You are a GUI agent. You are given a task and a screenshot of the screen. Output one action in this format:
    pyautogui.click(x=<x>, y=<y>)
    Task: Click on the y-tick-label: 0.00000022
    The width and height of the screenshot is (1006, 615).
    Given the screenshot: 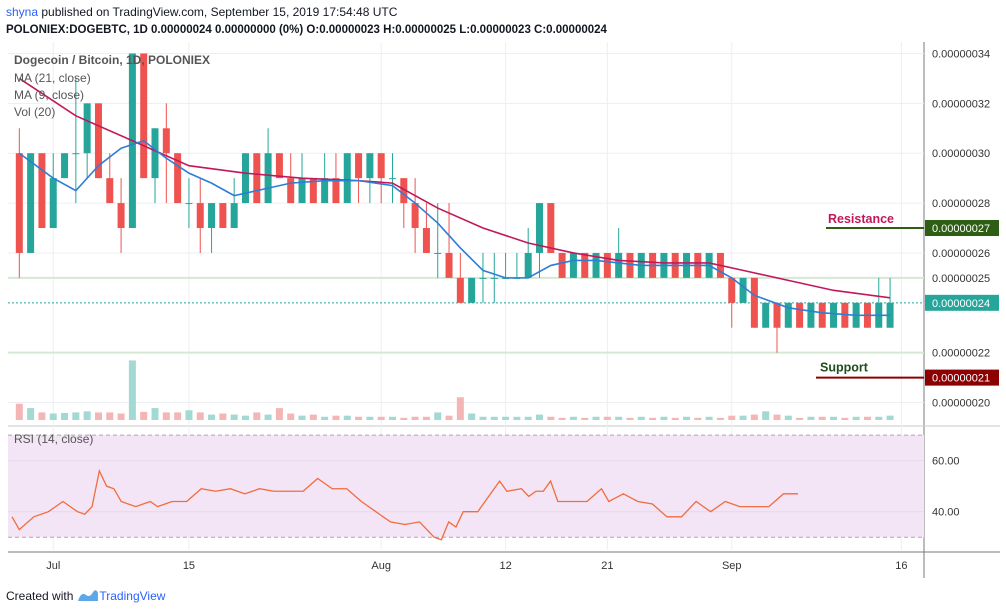 What is the action you would take?
    pyautogui.click(x=961, y=354)
    